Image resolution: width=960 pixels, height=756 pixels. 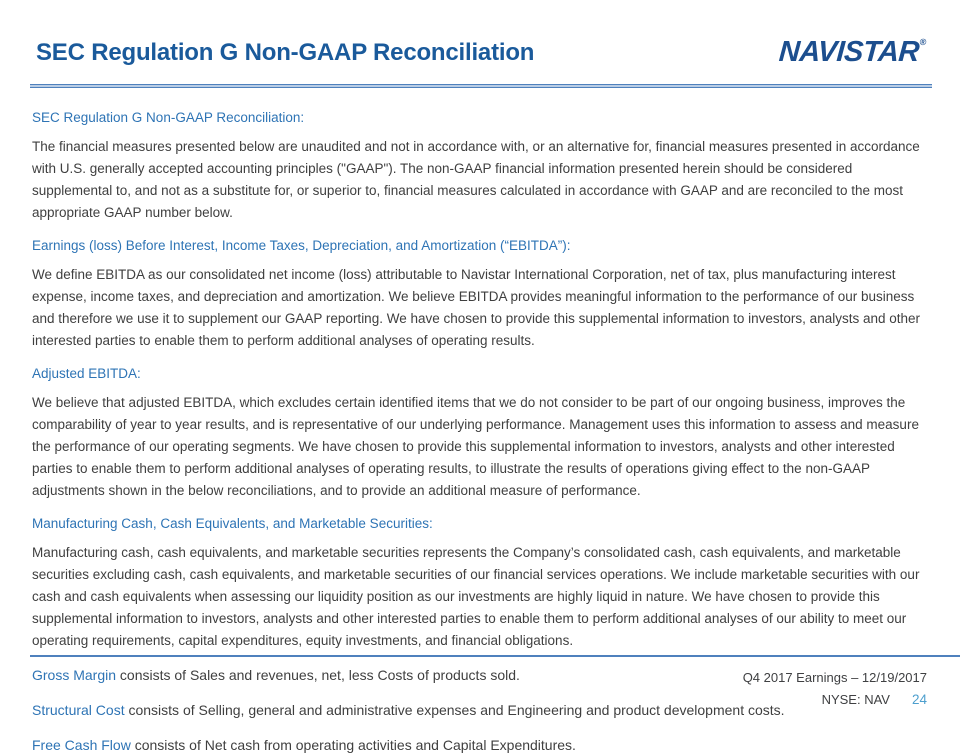 What do you see at coordinates (481, 86) in the screenshot?
I see `header-divider` at bounding box center [481, 86].